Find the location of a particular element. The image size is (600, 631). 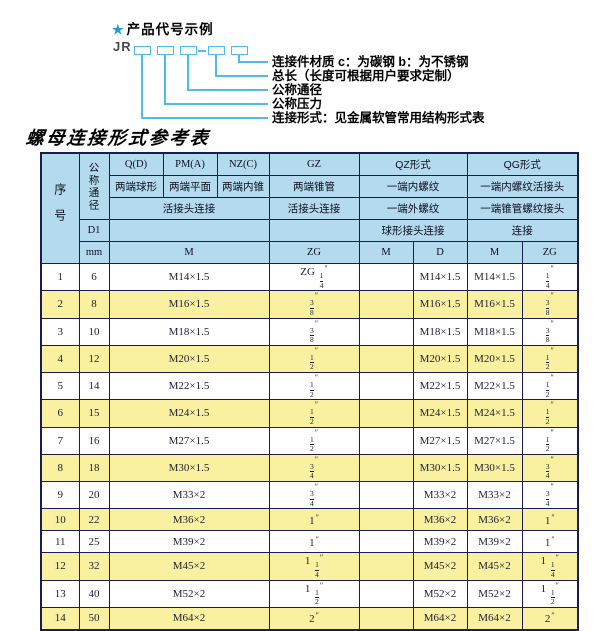

cell-seq: 1 is located at coordinates (60, 277).